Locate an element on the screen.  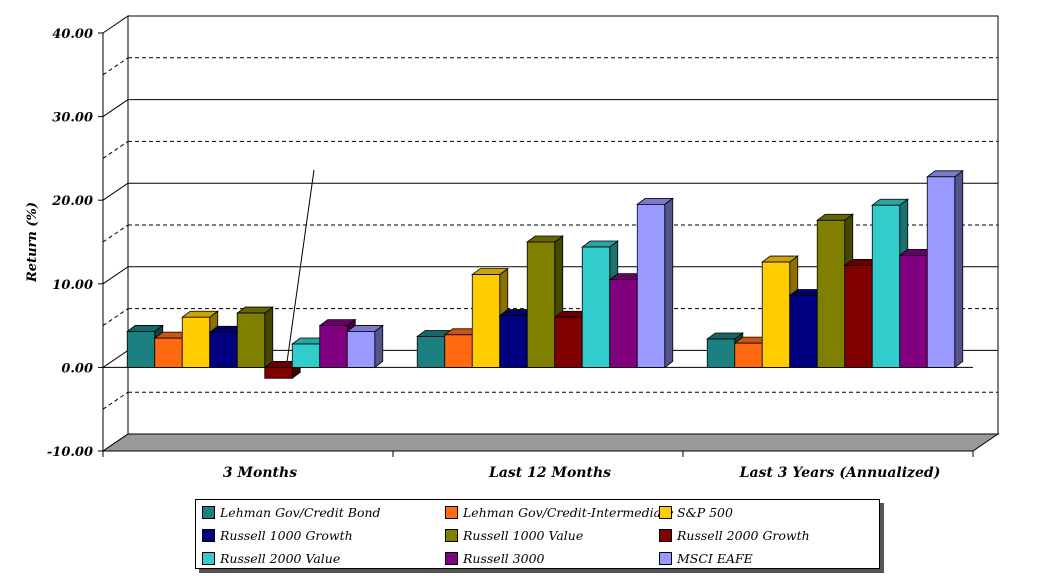
legend-item: Lehman Gov/Credit Bond is located at coordinates (323, 512).